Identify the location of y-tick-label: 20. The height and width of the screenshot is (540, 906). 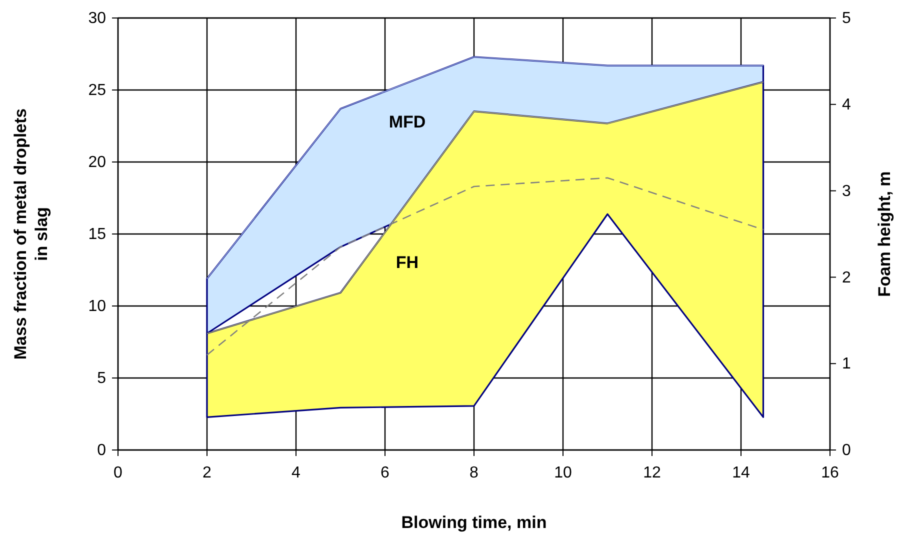
(97, 163).